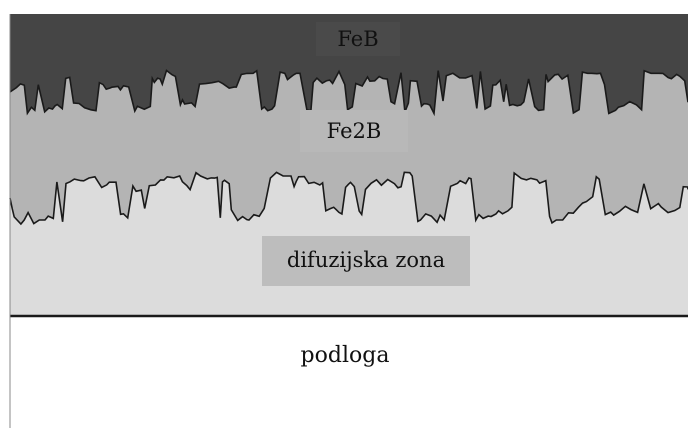 This screenshot has width=688, height=428. I want to click on feb-fe2b-boundary, so click(348, 93).